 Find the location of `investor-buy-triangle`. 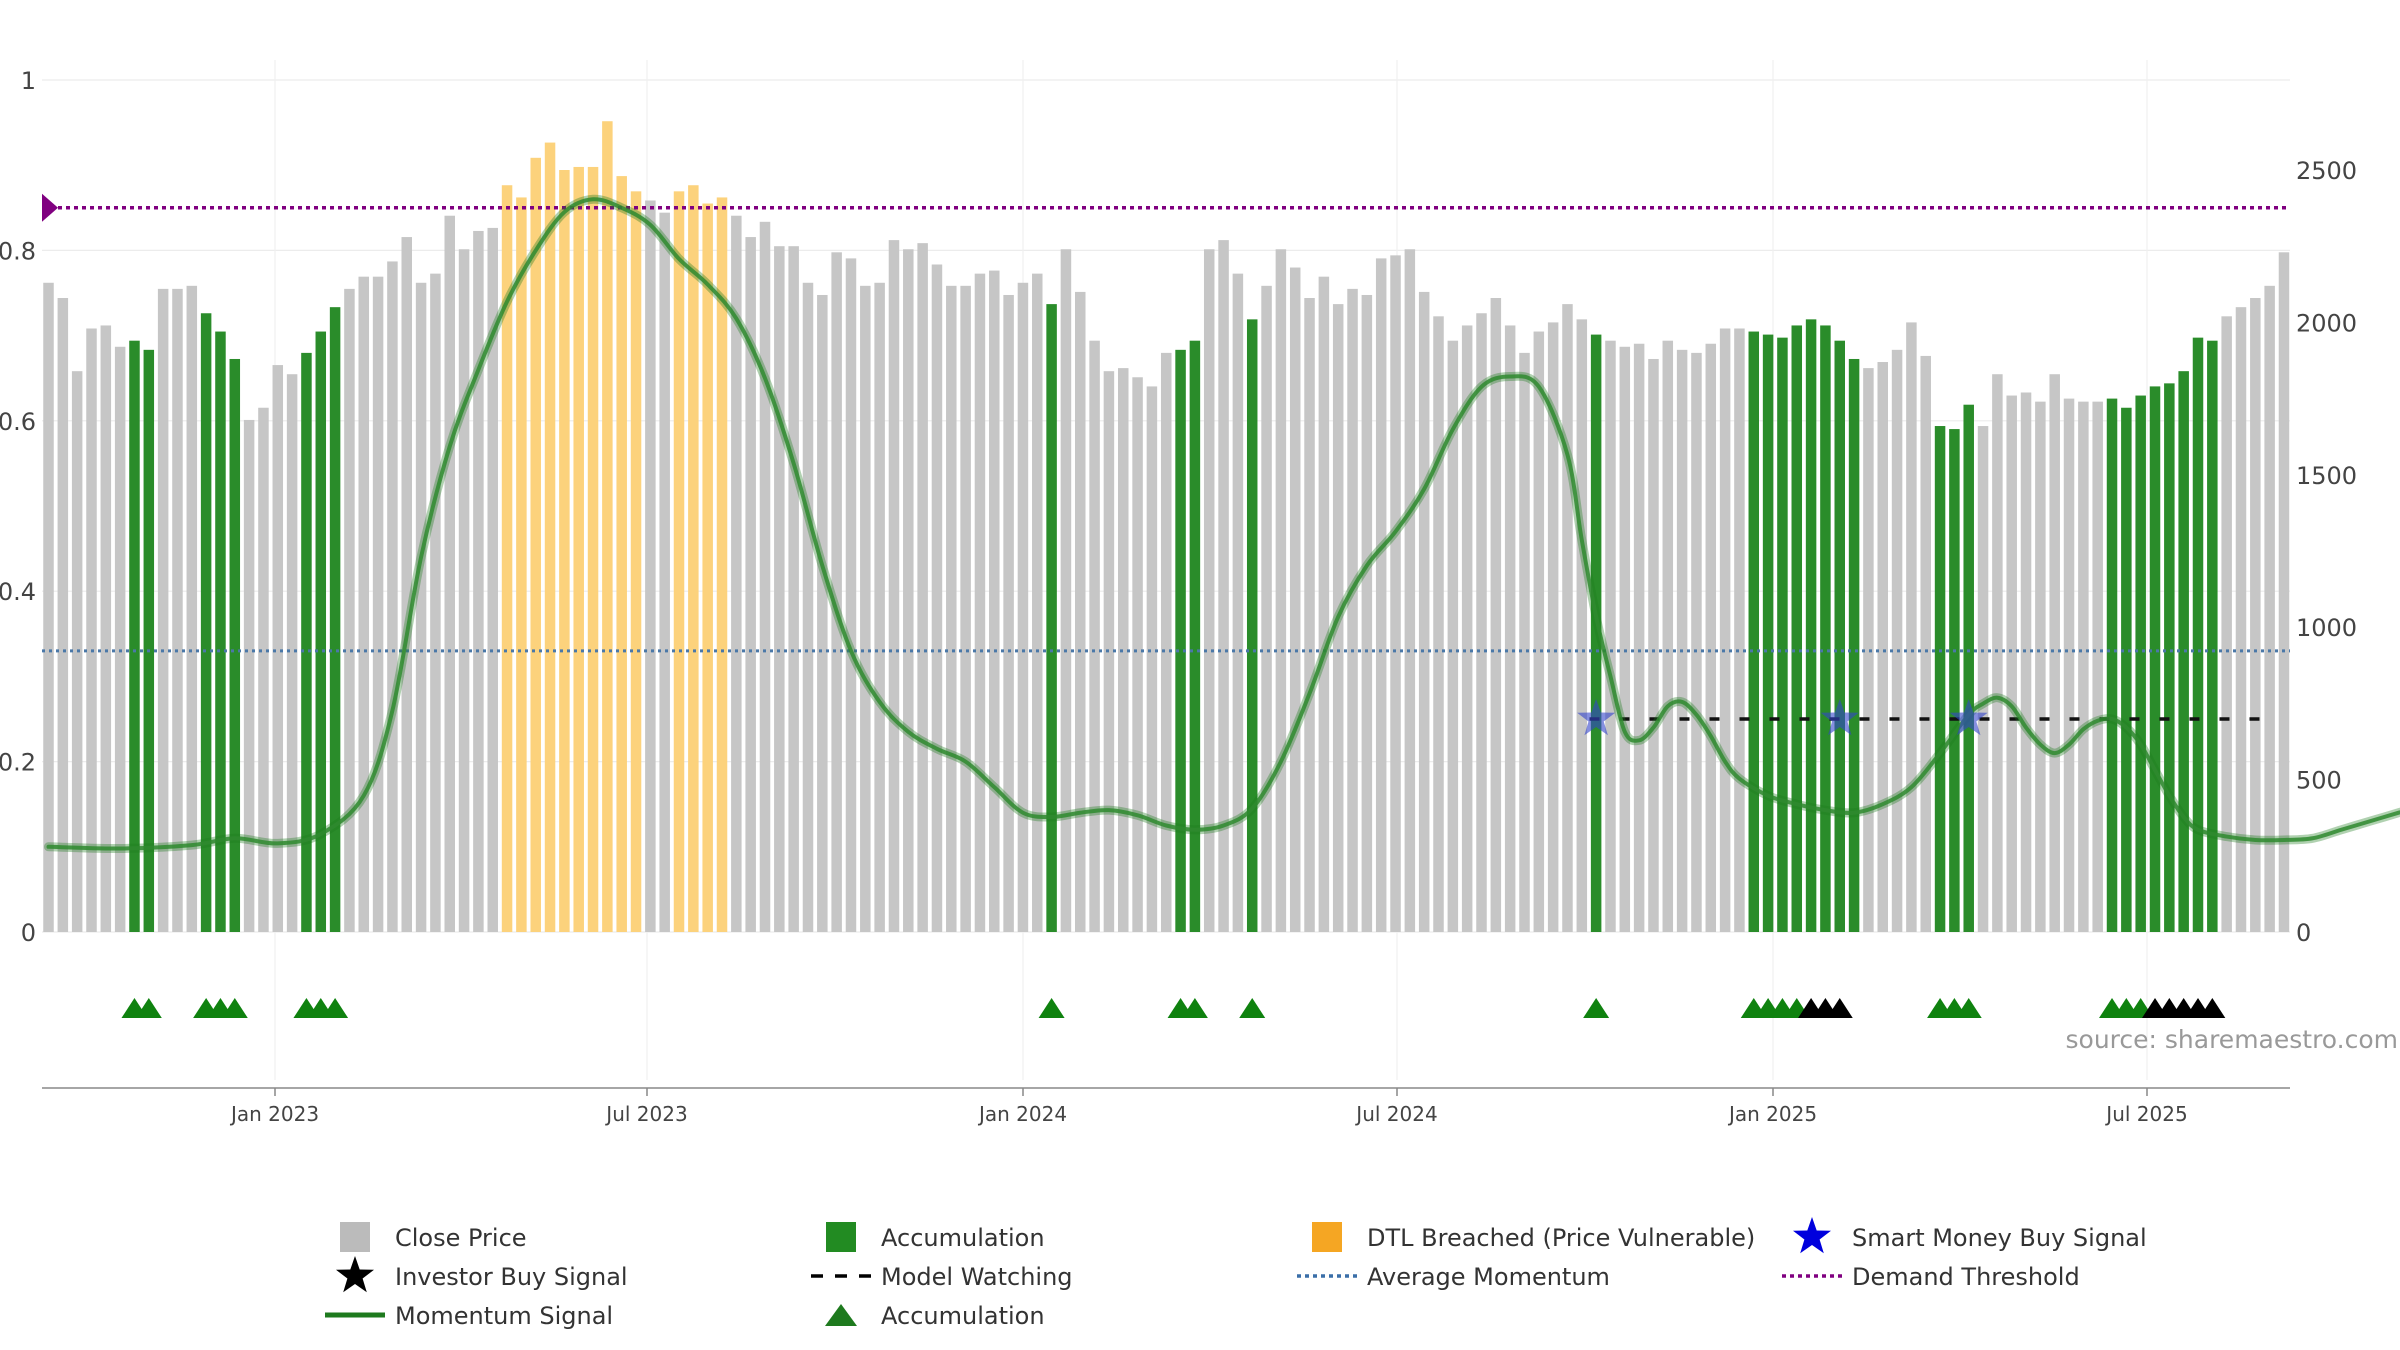

investor-buy-triangle is located at coordinates (2212, 1008).